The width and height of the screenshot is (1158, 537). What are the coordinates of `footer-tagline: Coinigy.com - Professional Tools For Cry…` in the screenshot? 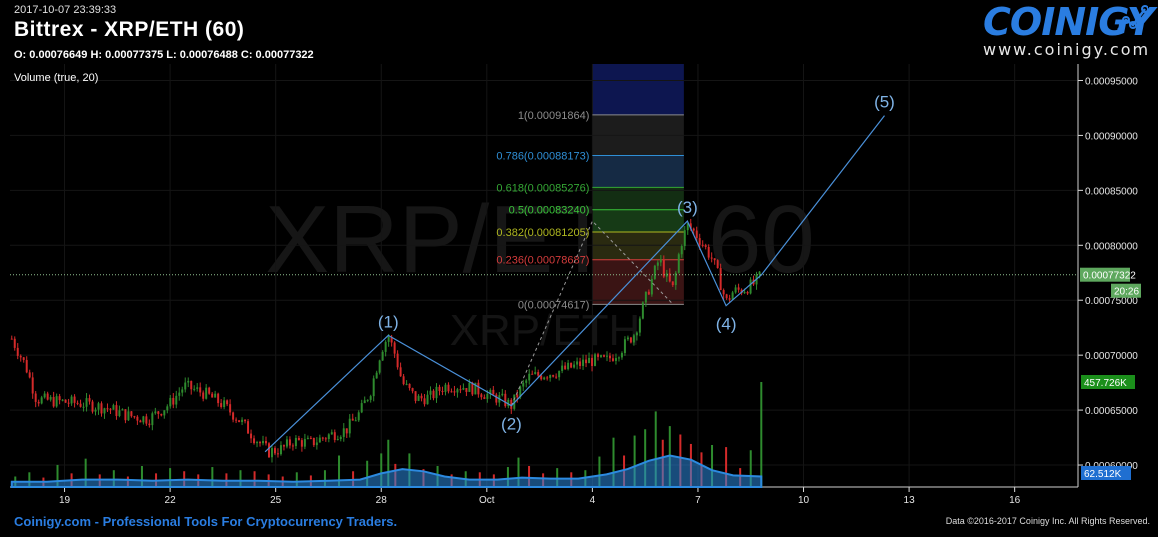 It's located at (206, 521).